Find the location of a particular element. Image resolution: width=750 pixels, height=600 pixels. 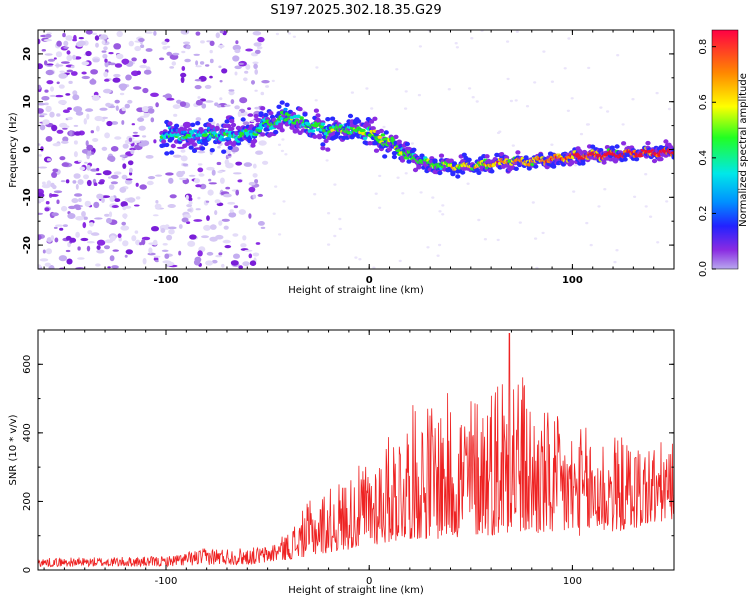

colorbar-tick-label: 0.0 is located at coordinates (703, 269).